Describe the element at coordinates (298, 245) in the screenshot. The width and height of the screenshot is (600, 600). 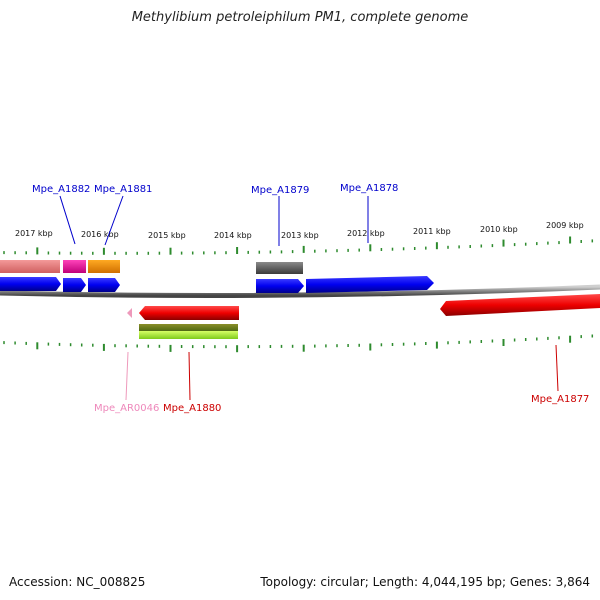
I see `scale-ticks-top` at that location.